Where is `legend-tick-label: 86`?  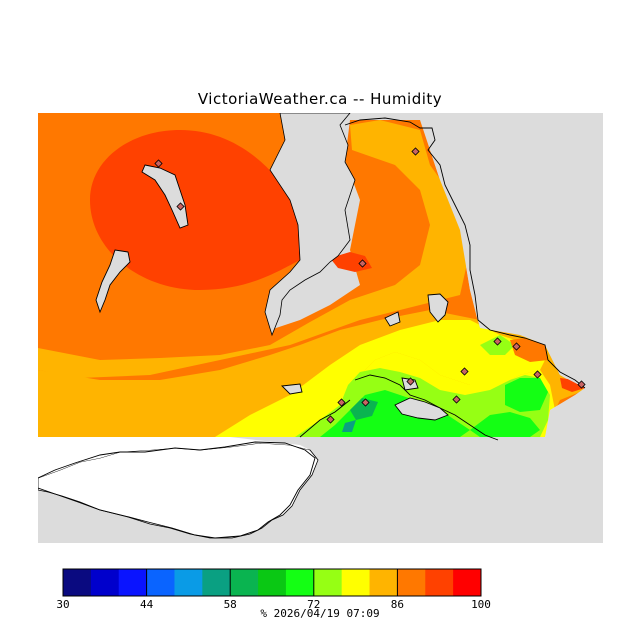 legend-tick-label: 86 is located at coordinates (397, 604).